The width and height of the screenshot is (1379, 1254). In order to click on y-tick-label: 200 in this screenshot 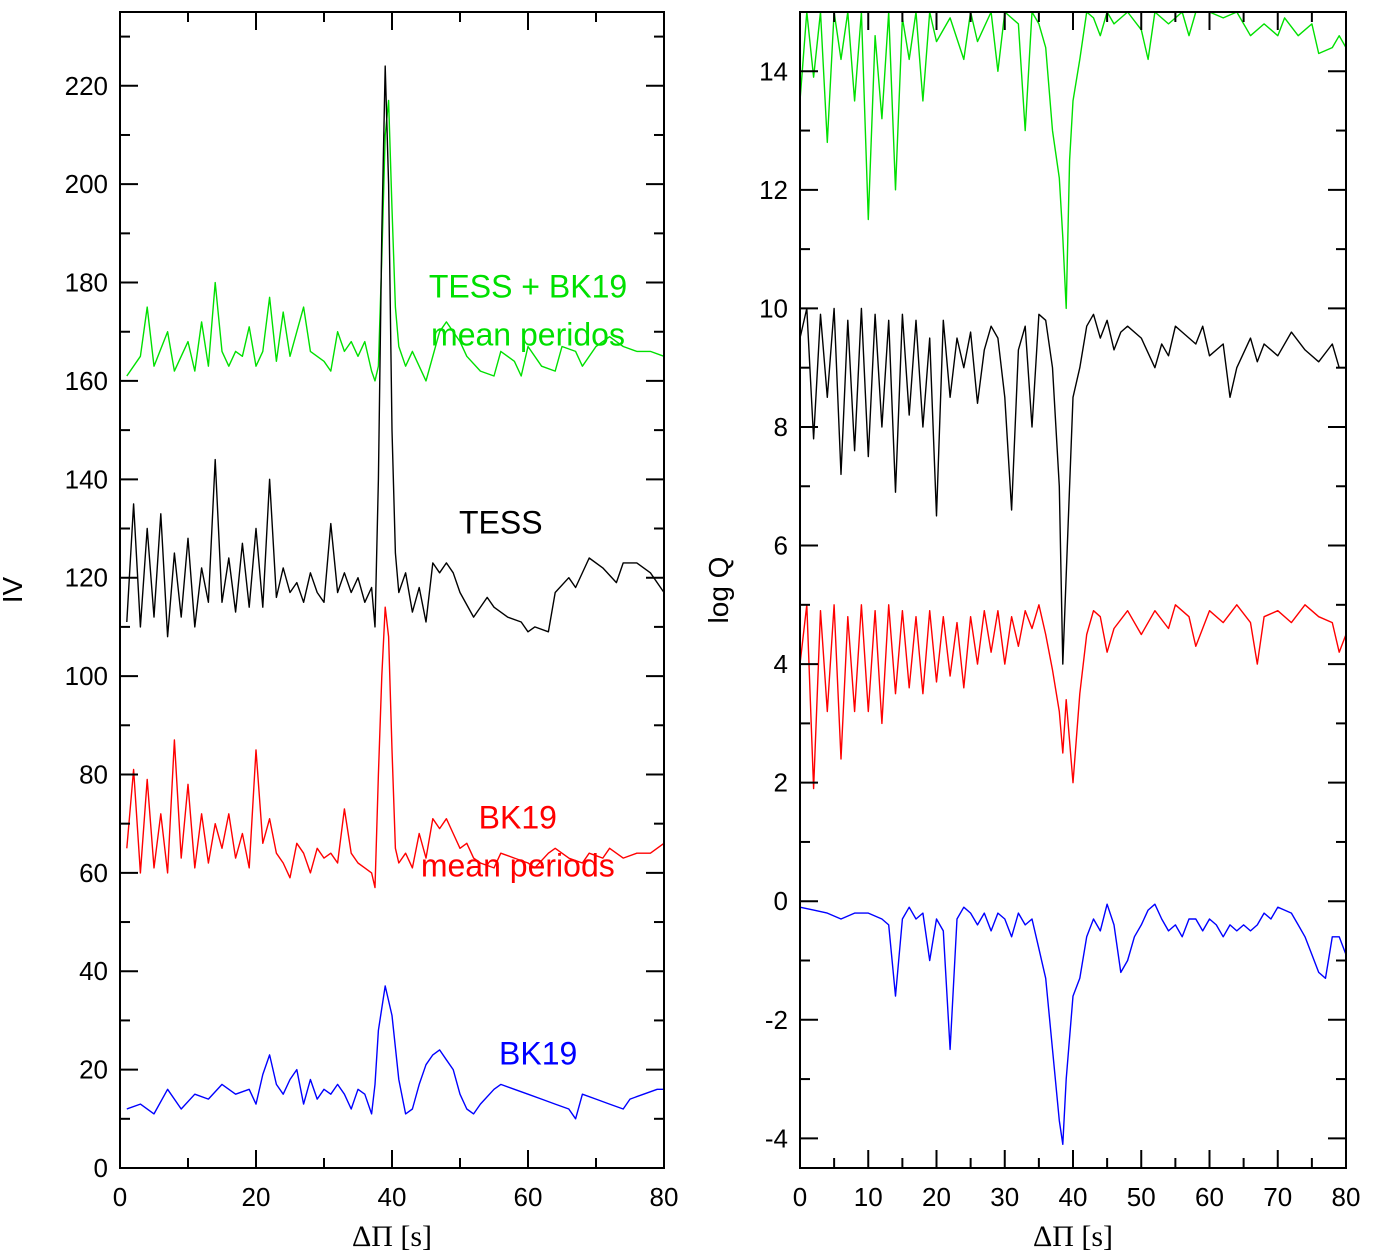, I will do `click(86, 184)`.